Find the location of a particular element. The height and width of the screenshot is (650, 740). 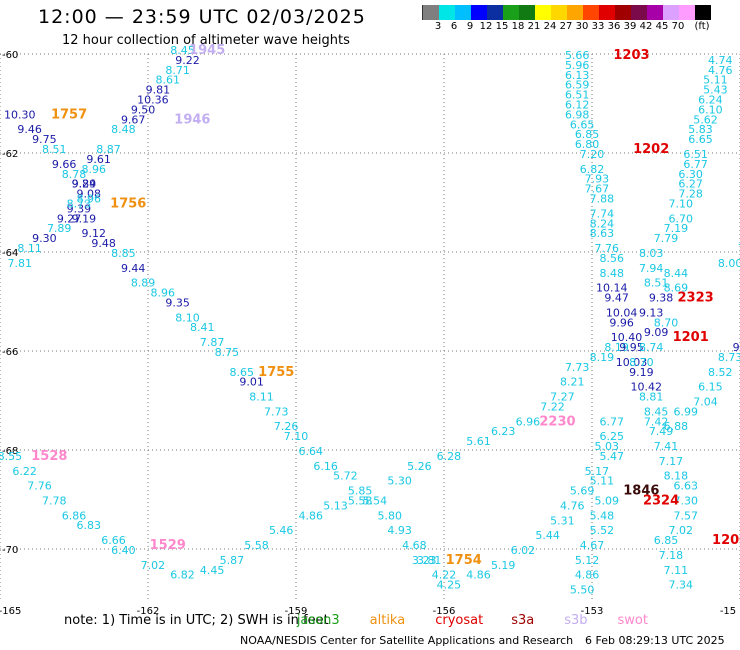

wave-height-value: 9.96 is located at coordinates (621, 322).